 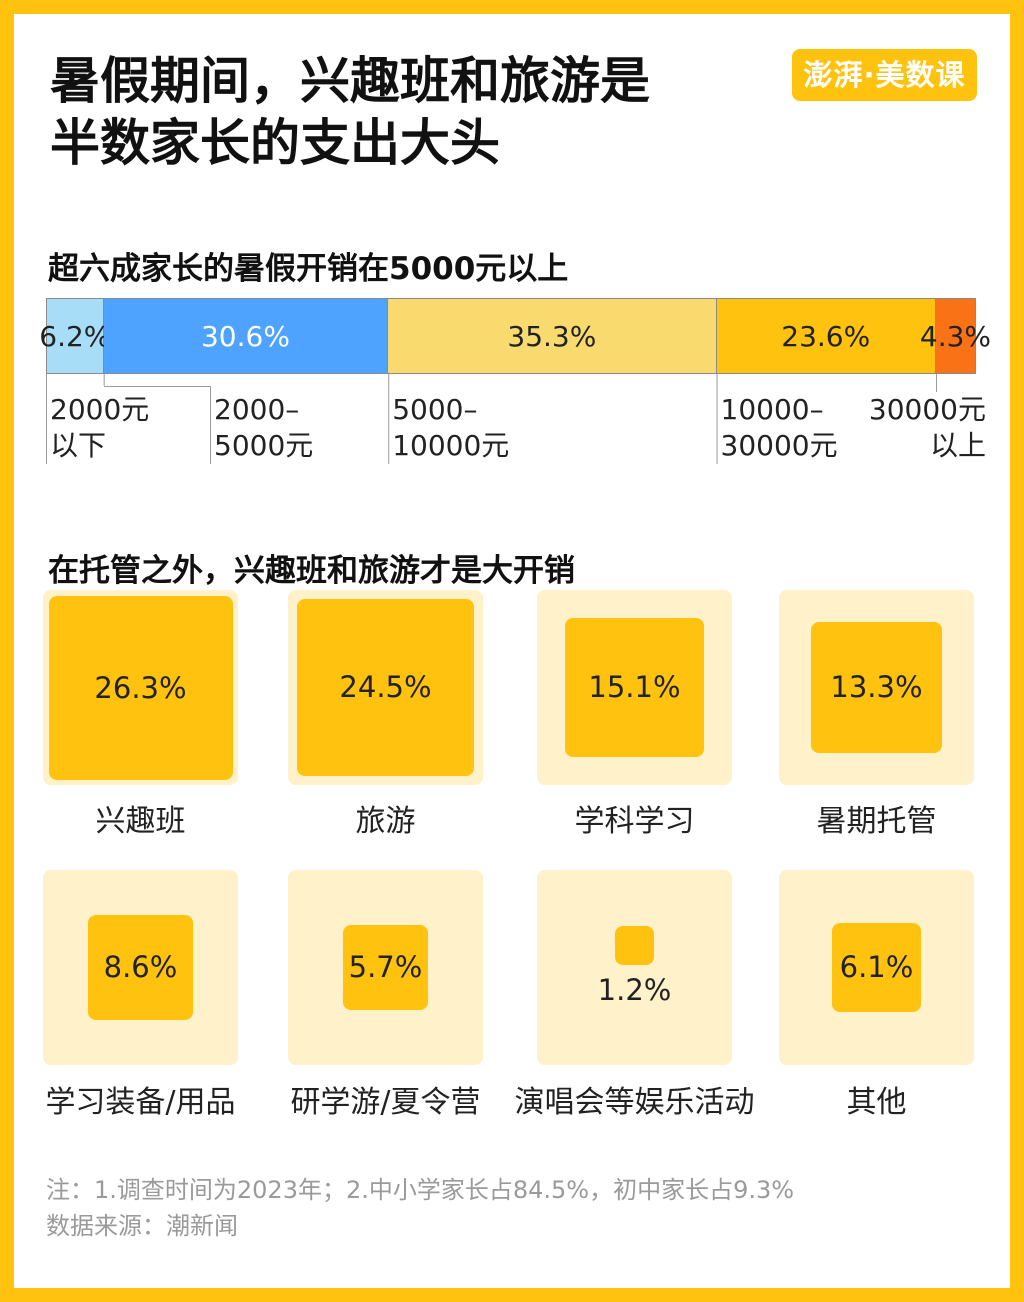 I want to click on value-label-2: 24.5%, so click(x=385, y=687).